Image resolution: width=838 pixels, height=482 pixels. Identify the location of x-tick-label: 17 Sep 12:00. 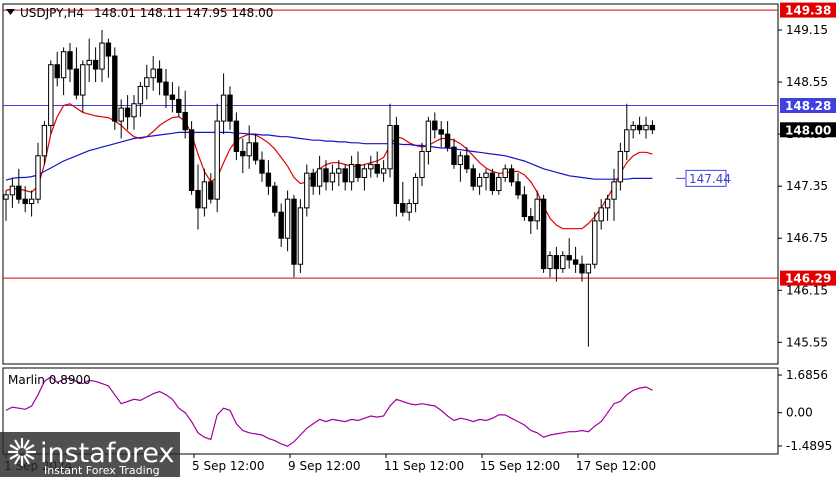
(616, 466).